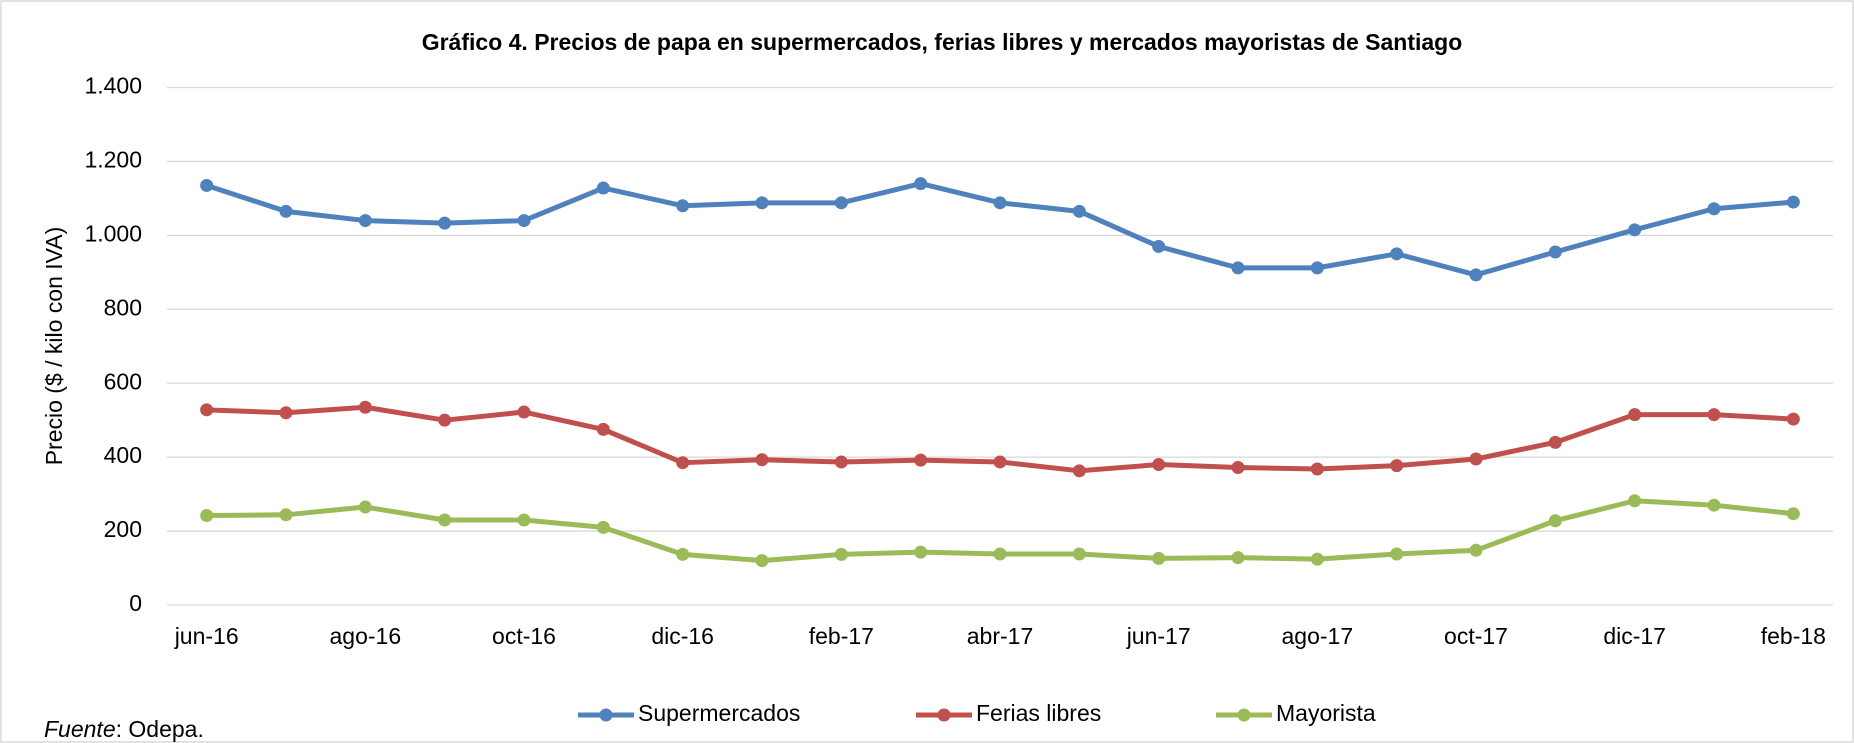 Image resolution: width=1854 pixels, height=743 pixels. What do you see at coordinates (113, 233) in the screenshot?
I see `y-tick-label: 1.000` at bounding box center [113, 233].